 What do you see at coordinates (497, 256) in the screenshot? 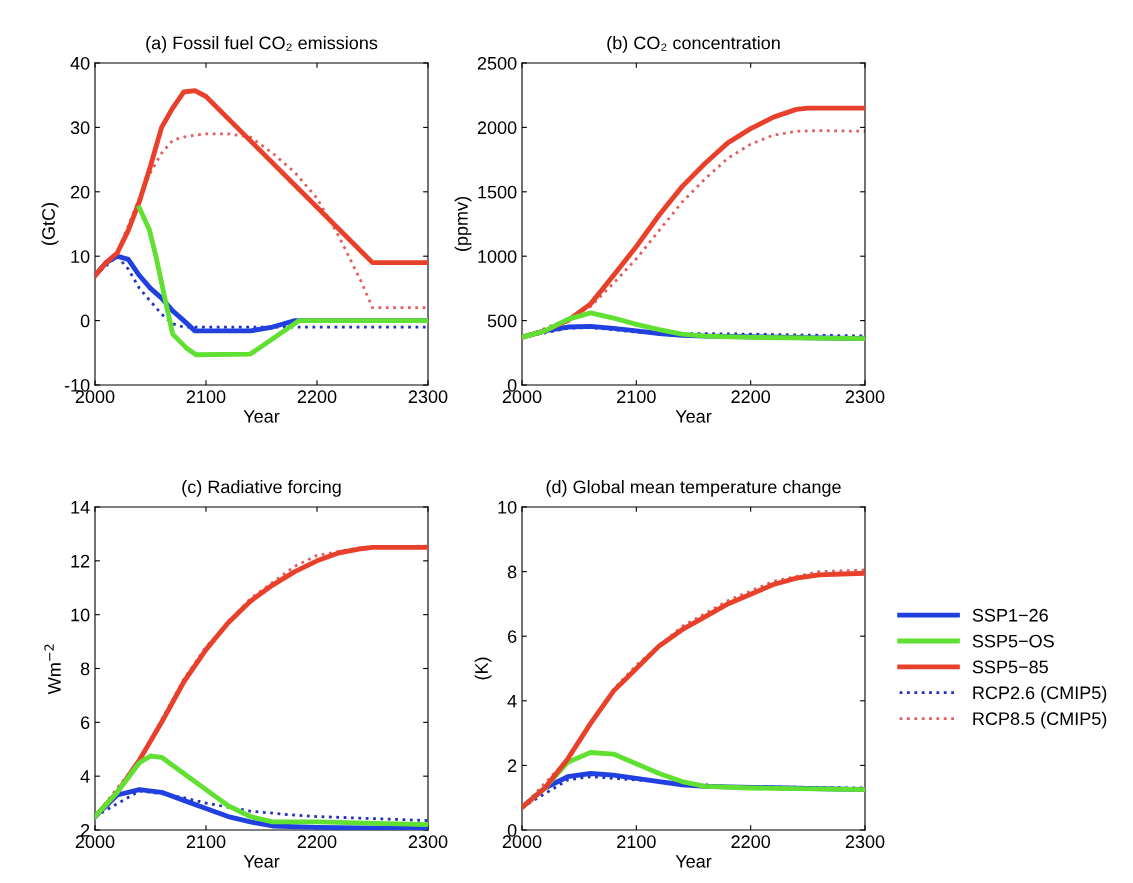
I see `y-tick-label: 1000` at bounding box center [497, 256].